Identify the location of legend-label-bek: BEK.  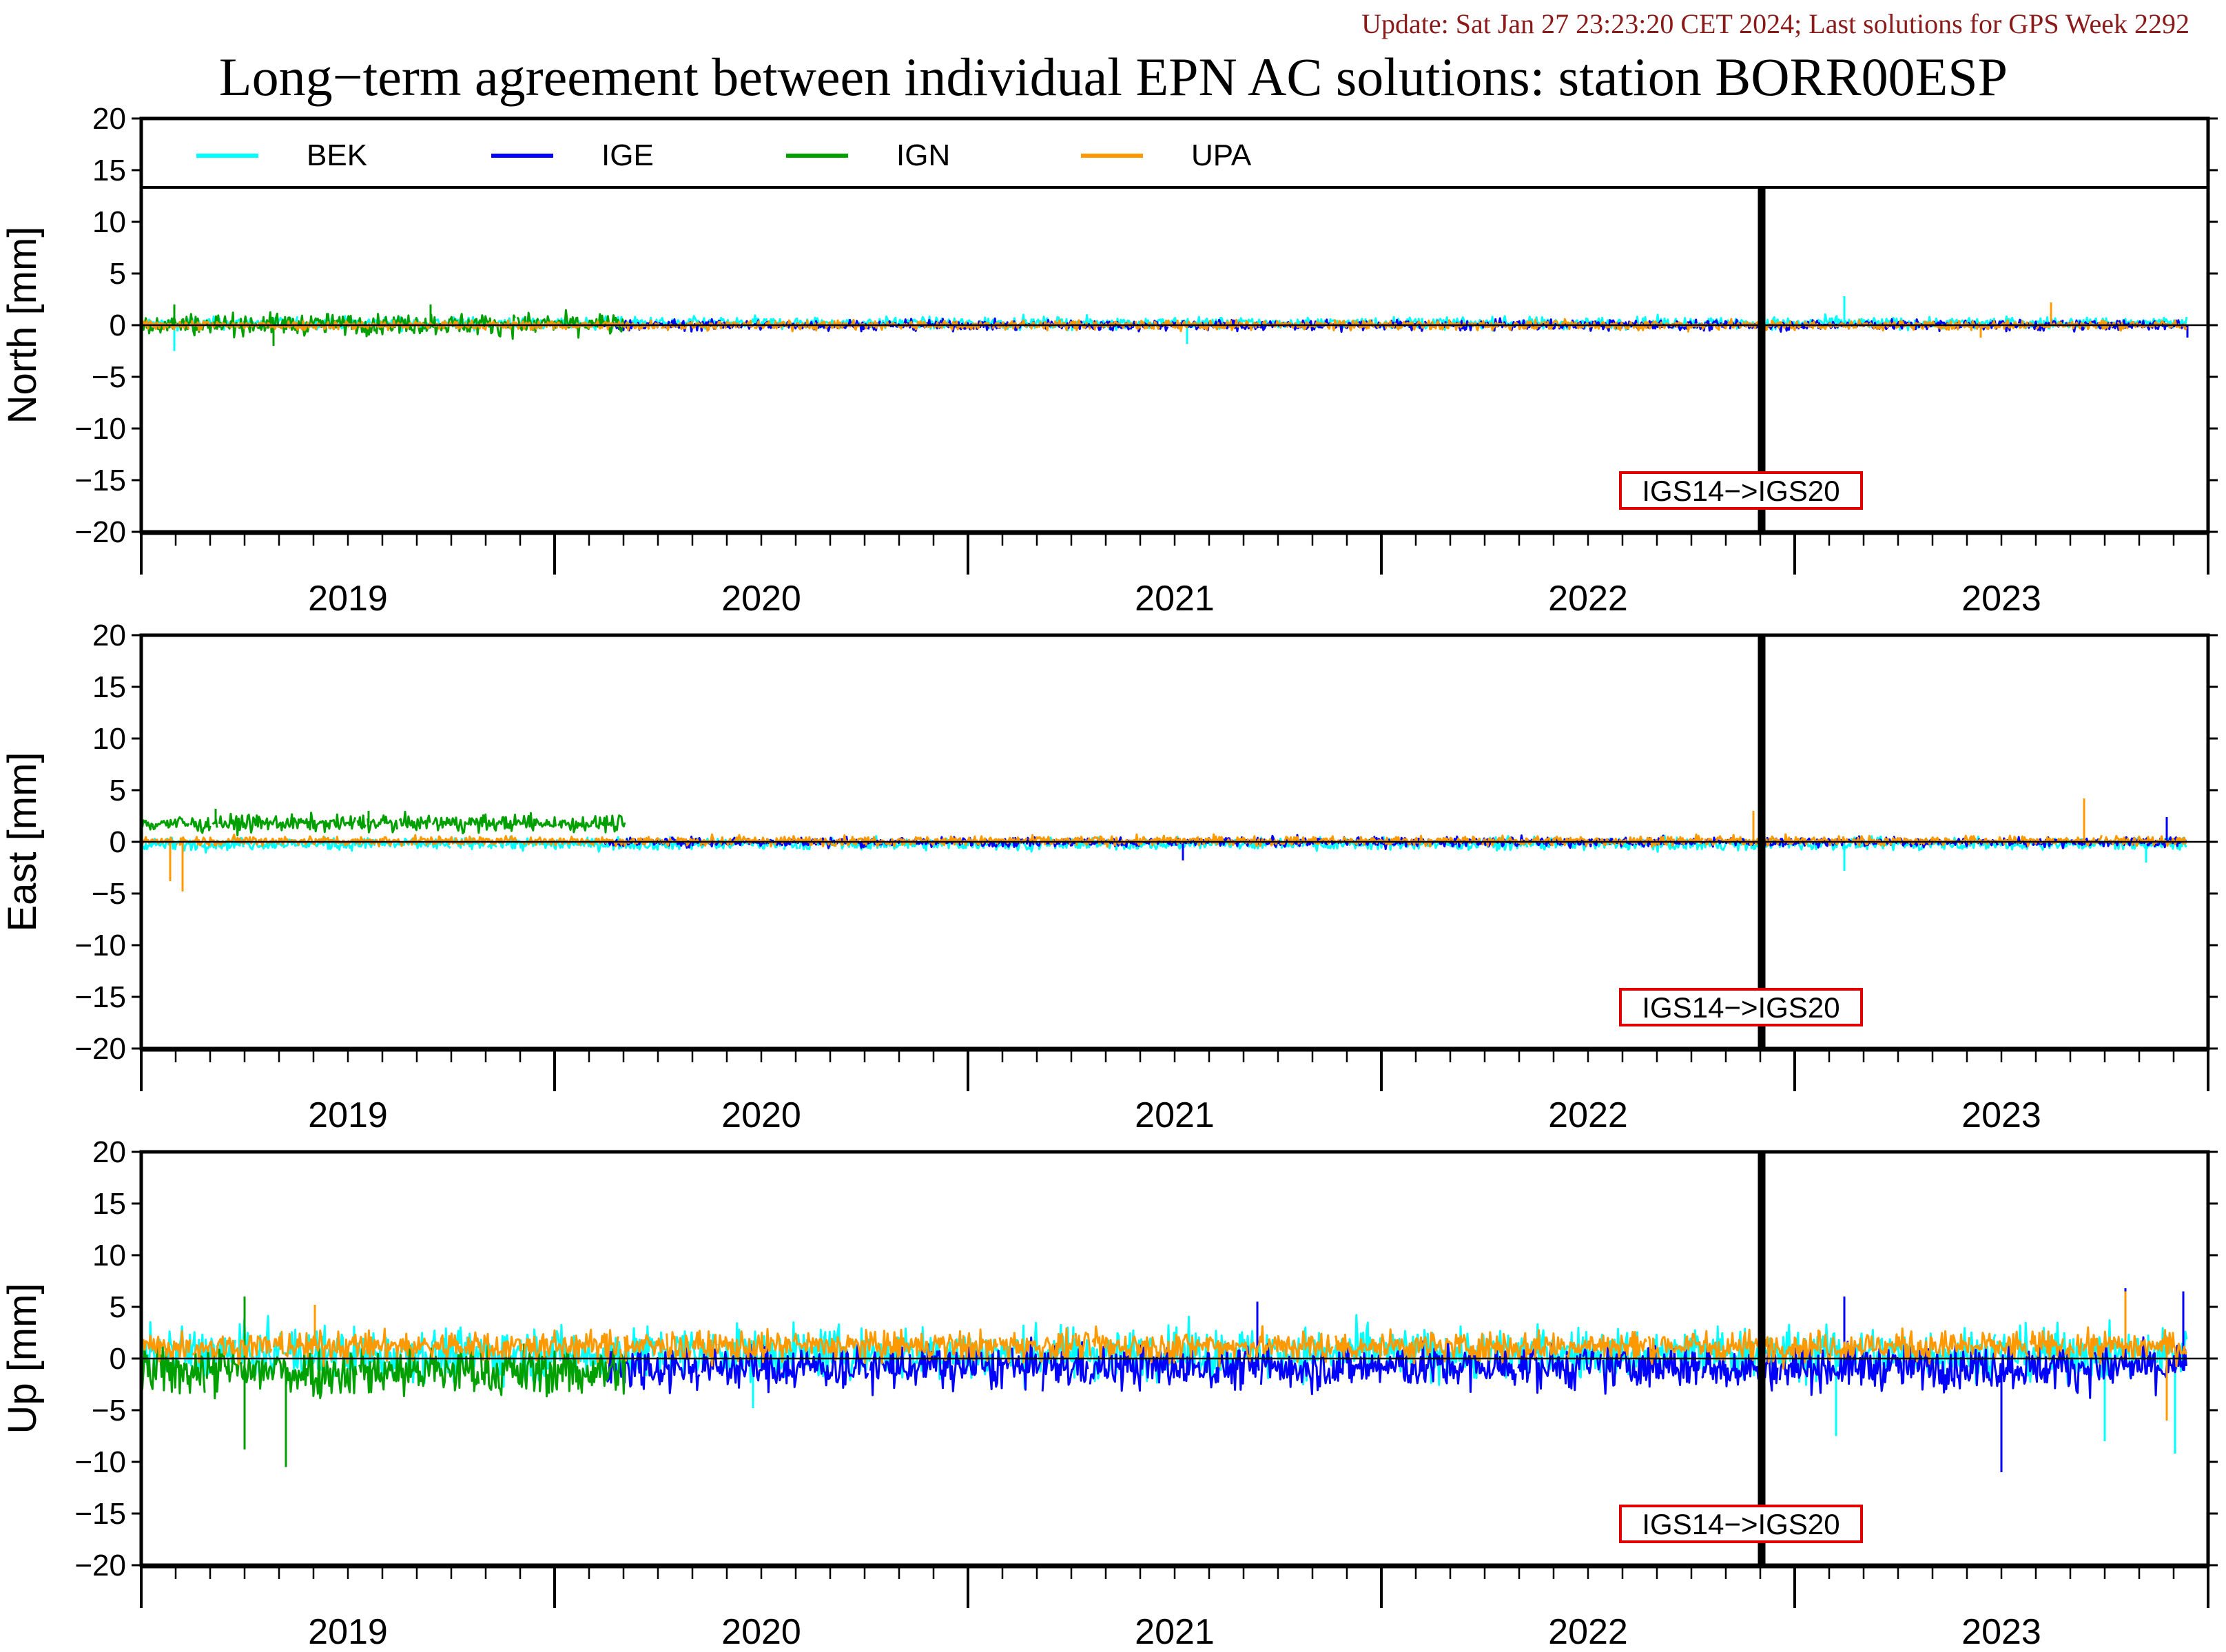
(337, 155).